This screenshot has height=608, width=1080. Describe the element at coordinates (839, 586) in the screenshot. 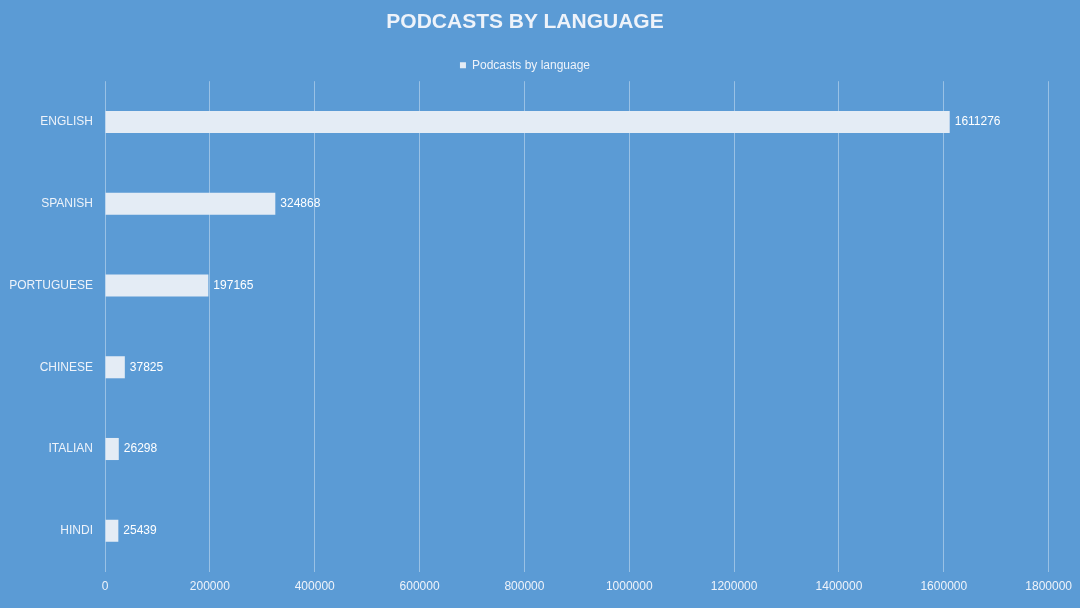

I see `x-tick-label: 1400000` at that location.